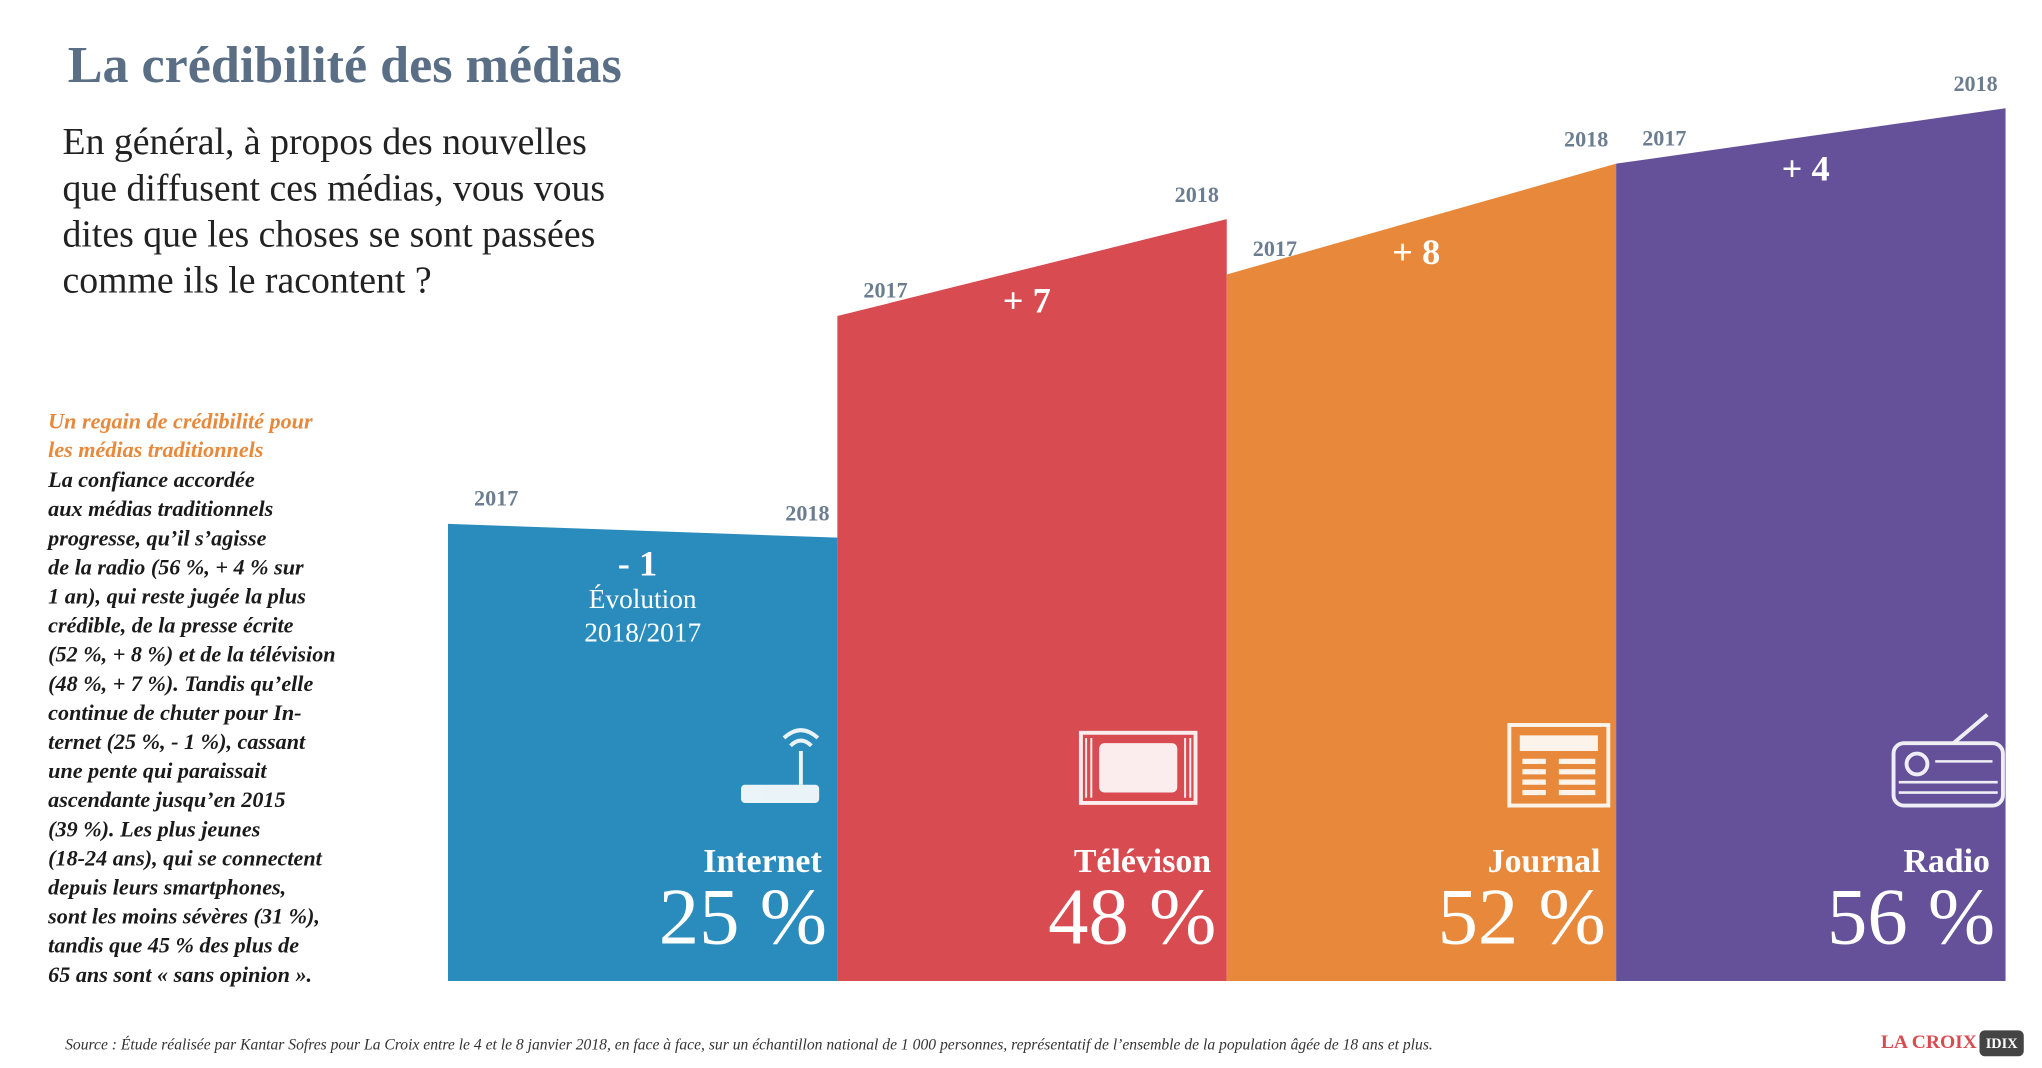 The width and height of the screenshot is (2042, 1068). I want to click on note-heading: Un regain de crédibilité pour, so click(180, 421).